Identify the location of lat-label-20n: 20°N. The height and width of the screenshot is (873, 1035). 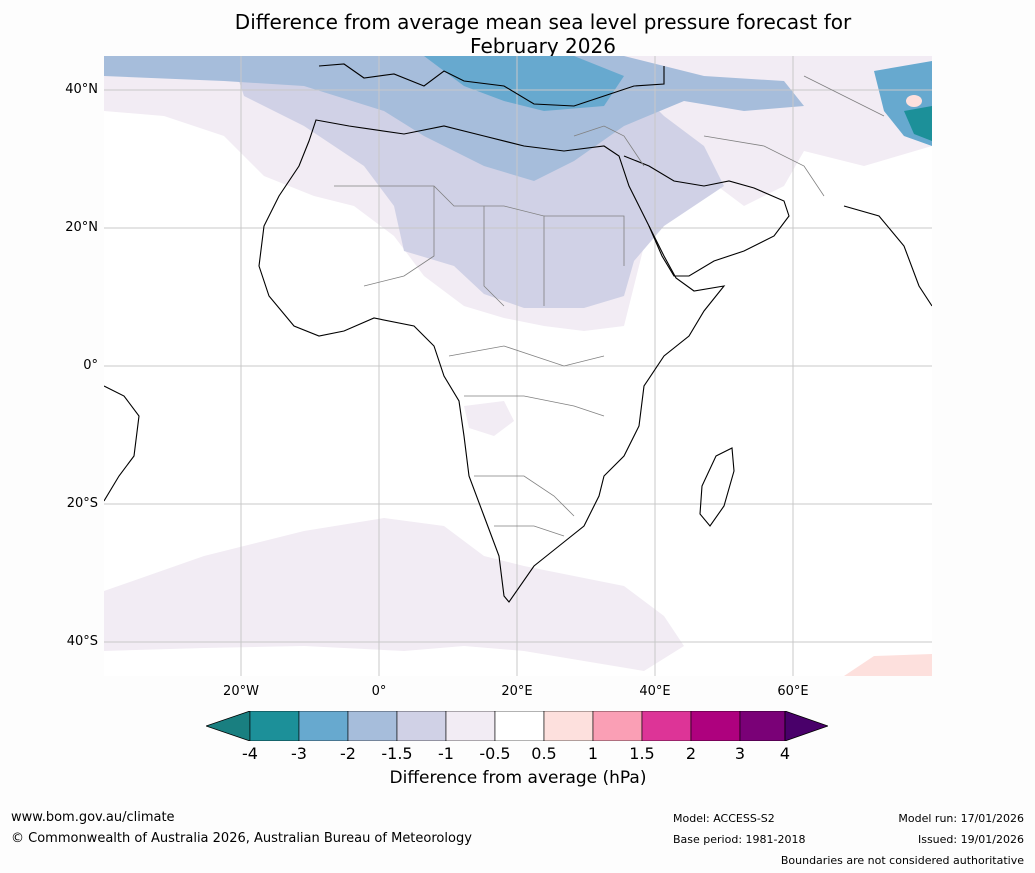
(81, 227).